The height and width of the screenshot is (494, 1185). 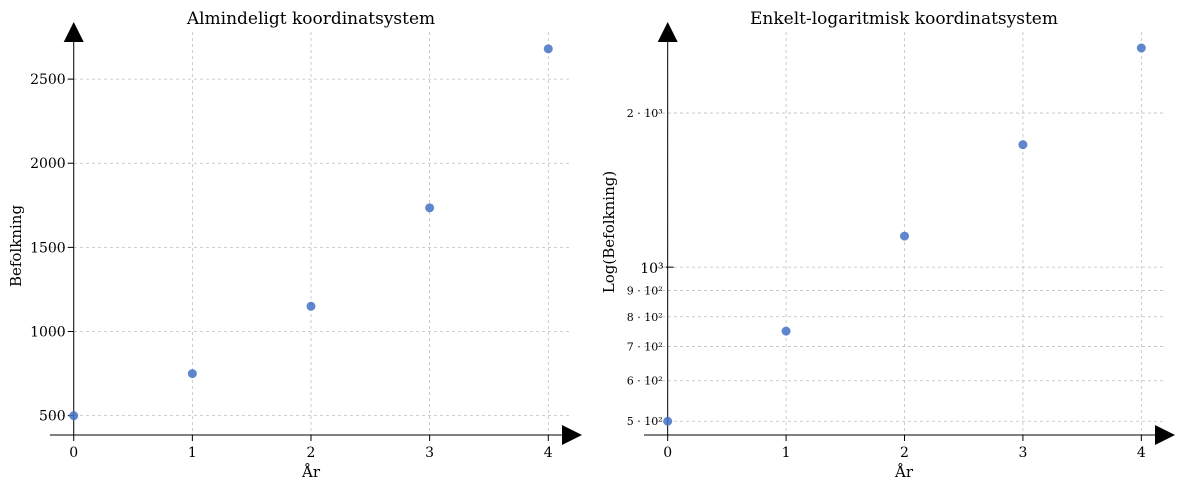 What do you see at coordinates (48, 80) in the screenshot?
I see `y-tick-label: 2500` at bounding box center [48, 80].